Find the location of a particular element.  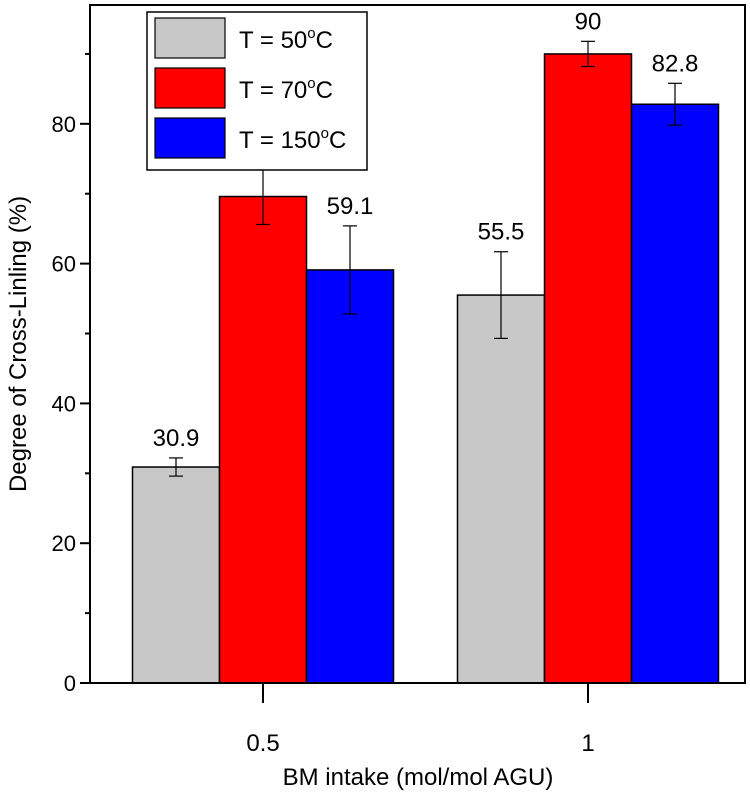

legend-label: T = 50oC is located at coordinates (286, 39).